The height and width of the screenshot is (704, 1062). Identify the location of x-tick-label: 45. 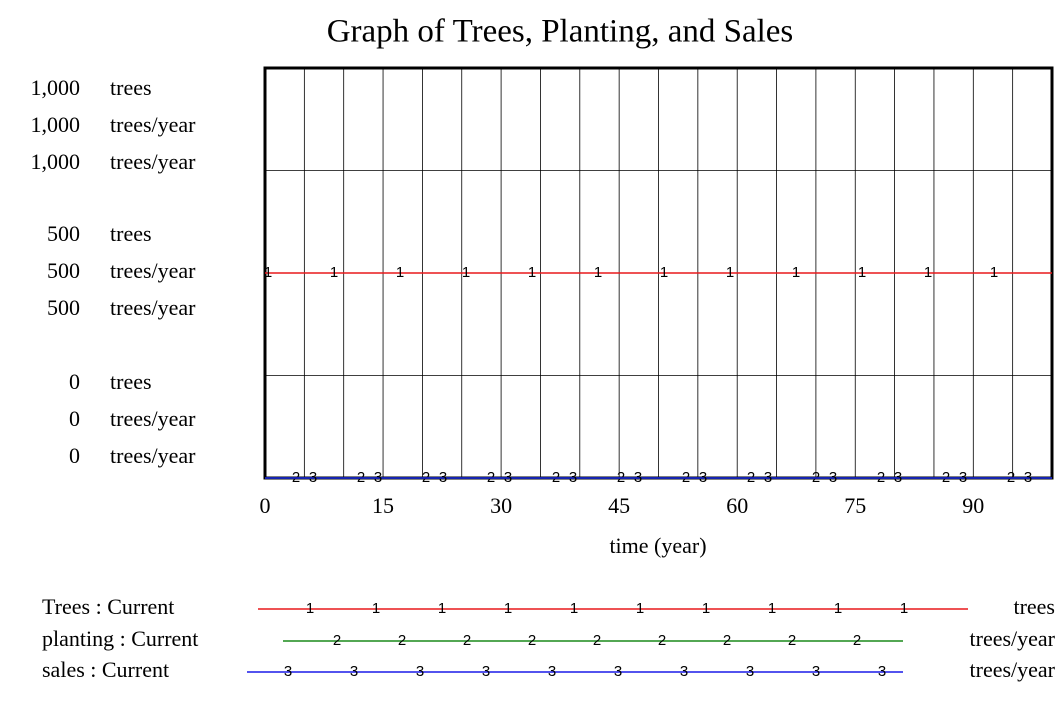
(619, 505).